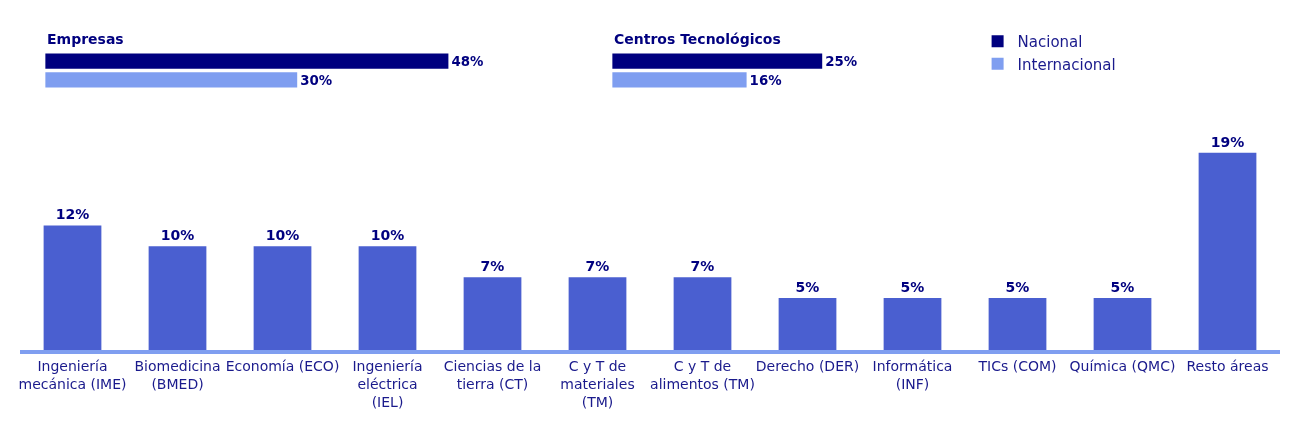 Image resolution: width=1295 pixels, height=425 pixels. I want to click on chart-title: Empresas, so click(85, 39).